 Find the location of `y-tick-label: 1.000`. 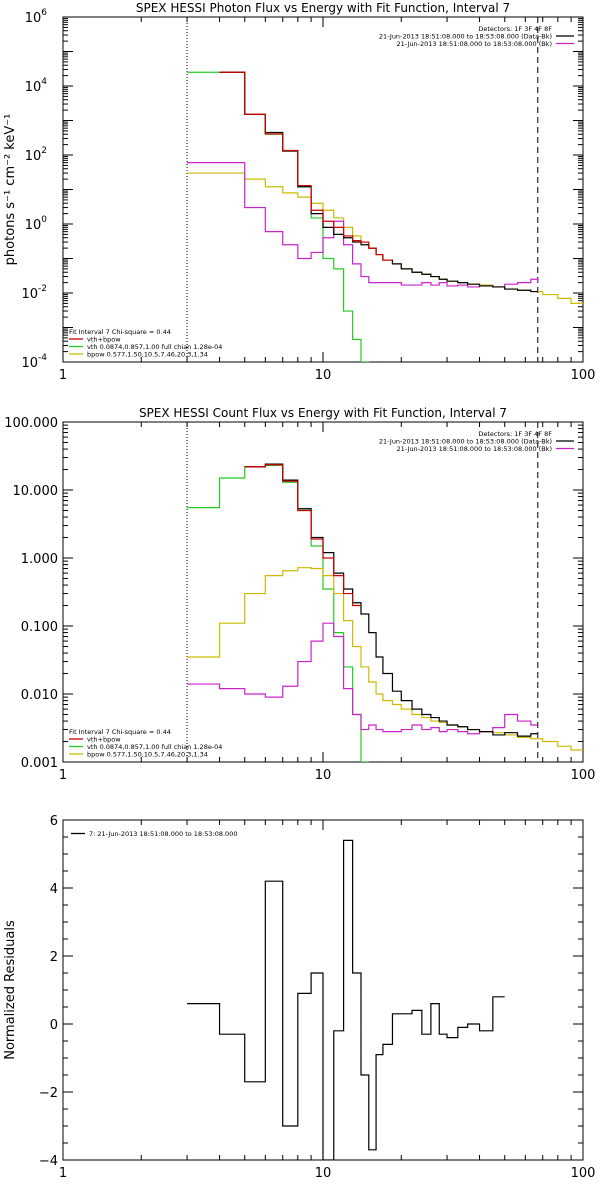

y-tick-label: 1.000 is located at coordinates (39, 559).